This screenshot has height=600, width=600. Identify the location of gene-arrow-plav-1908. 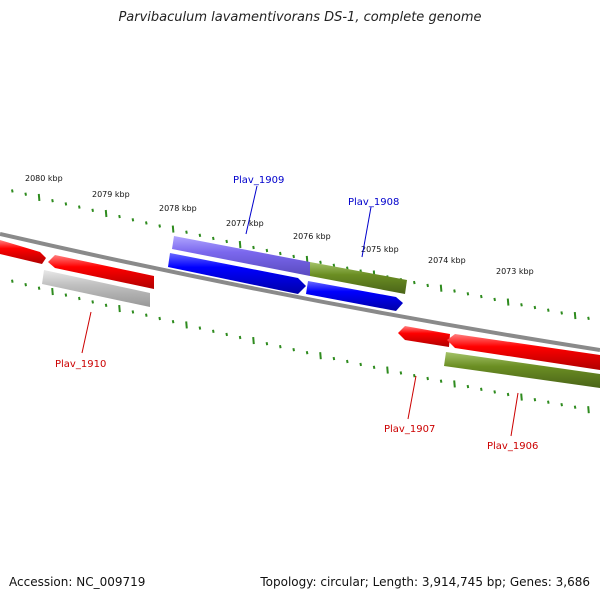
(358, 278).